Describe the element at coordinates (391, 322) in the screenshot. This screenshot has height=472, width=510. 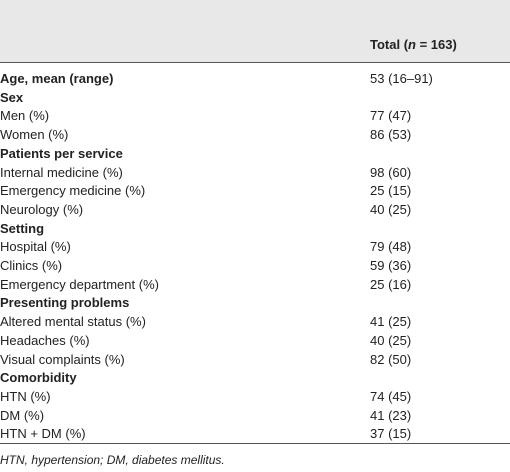
I see `value-cell: 41 (25)` at that location.